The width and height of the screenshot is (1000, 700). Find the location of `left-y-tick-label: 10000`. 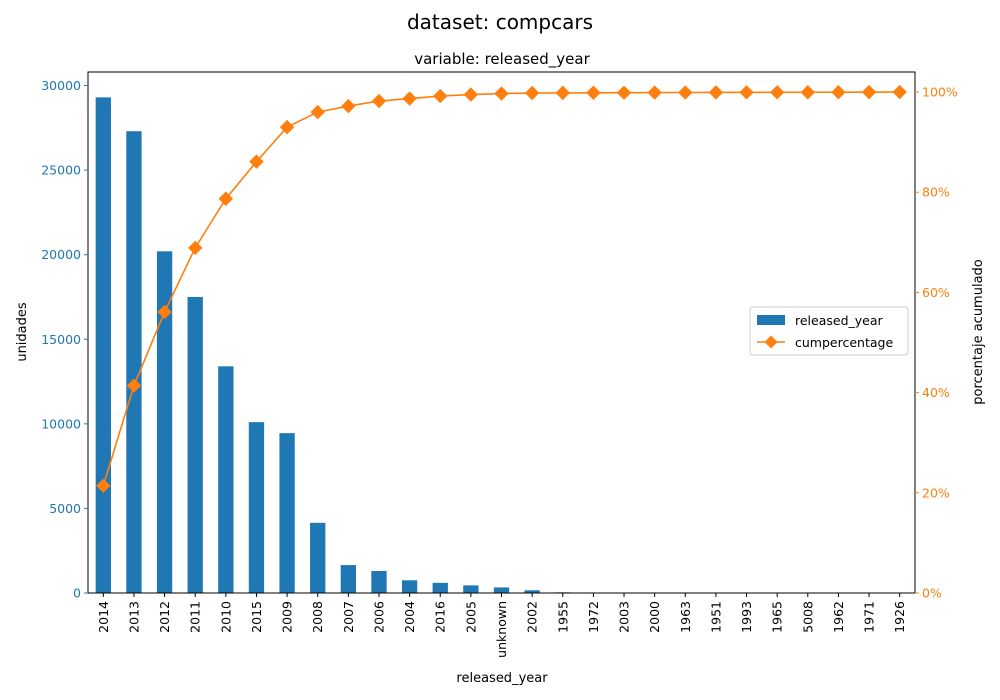

left-y-tick-label: 10000 is located at coordinates (61, 423).